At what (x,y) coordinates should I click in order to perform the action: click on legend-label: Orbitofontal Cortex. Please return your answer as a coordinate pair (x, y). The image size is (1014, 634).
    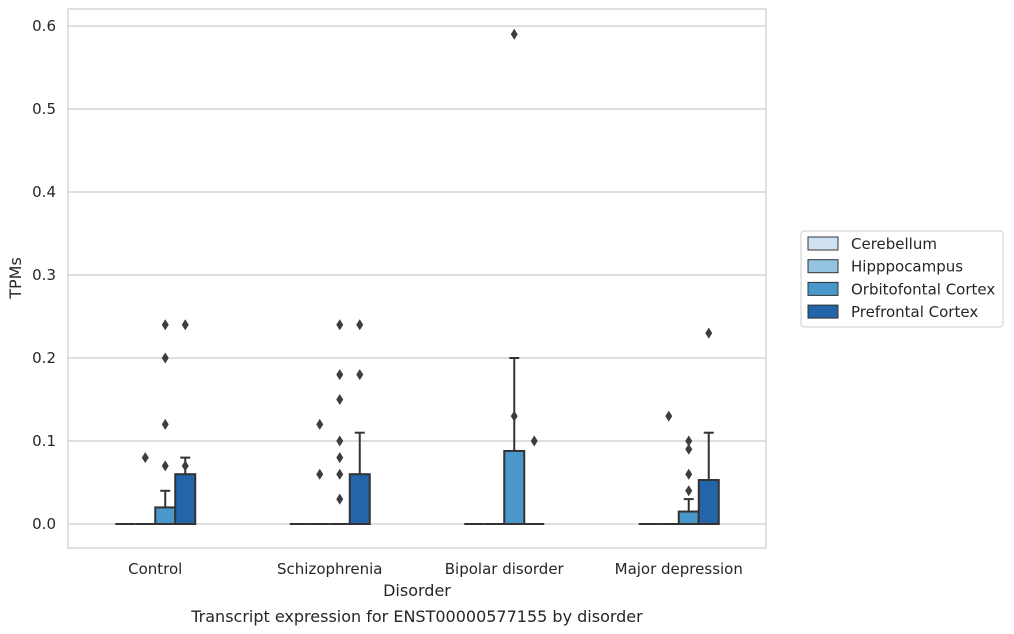
    Looking at the image, I should click on (923, 289).